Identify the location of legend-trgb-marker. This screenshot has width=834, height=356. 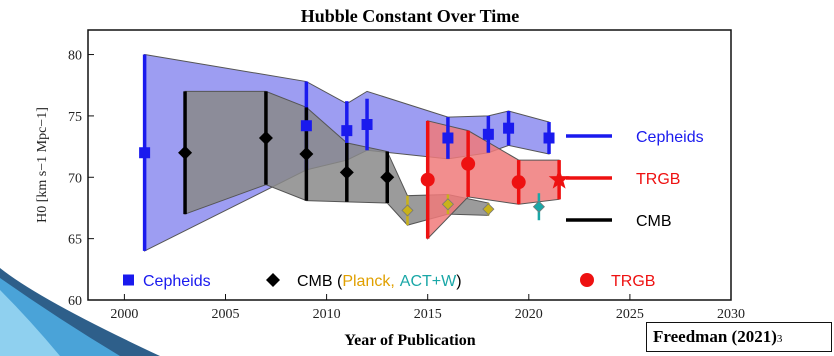
(587, 280).